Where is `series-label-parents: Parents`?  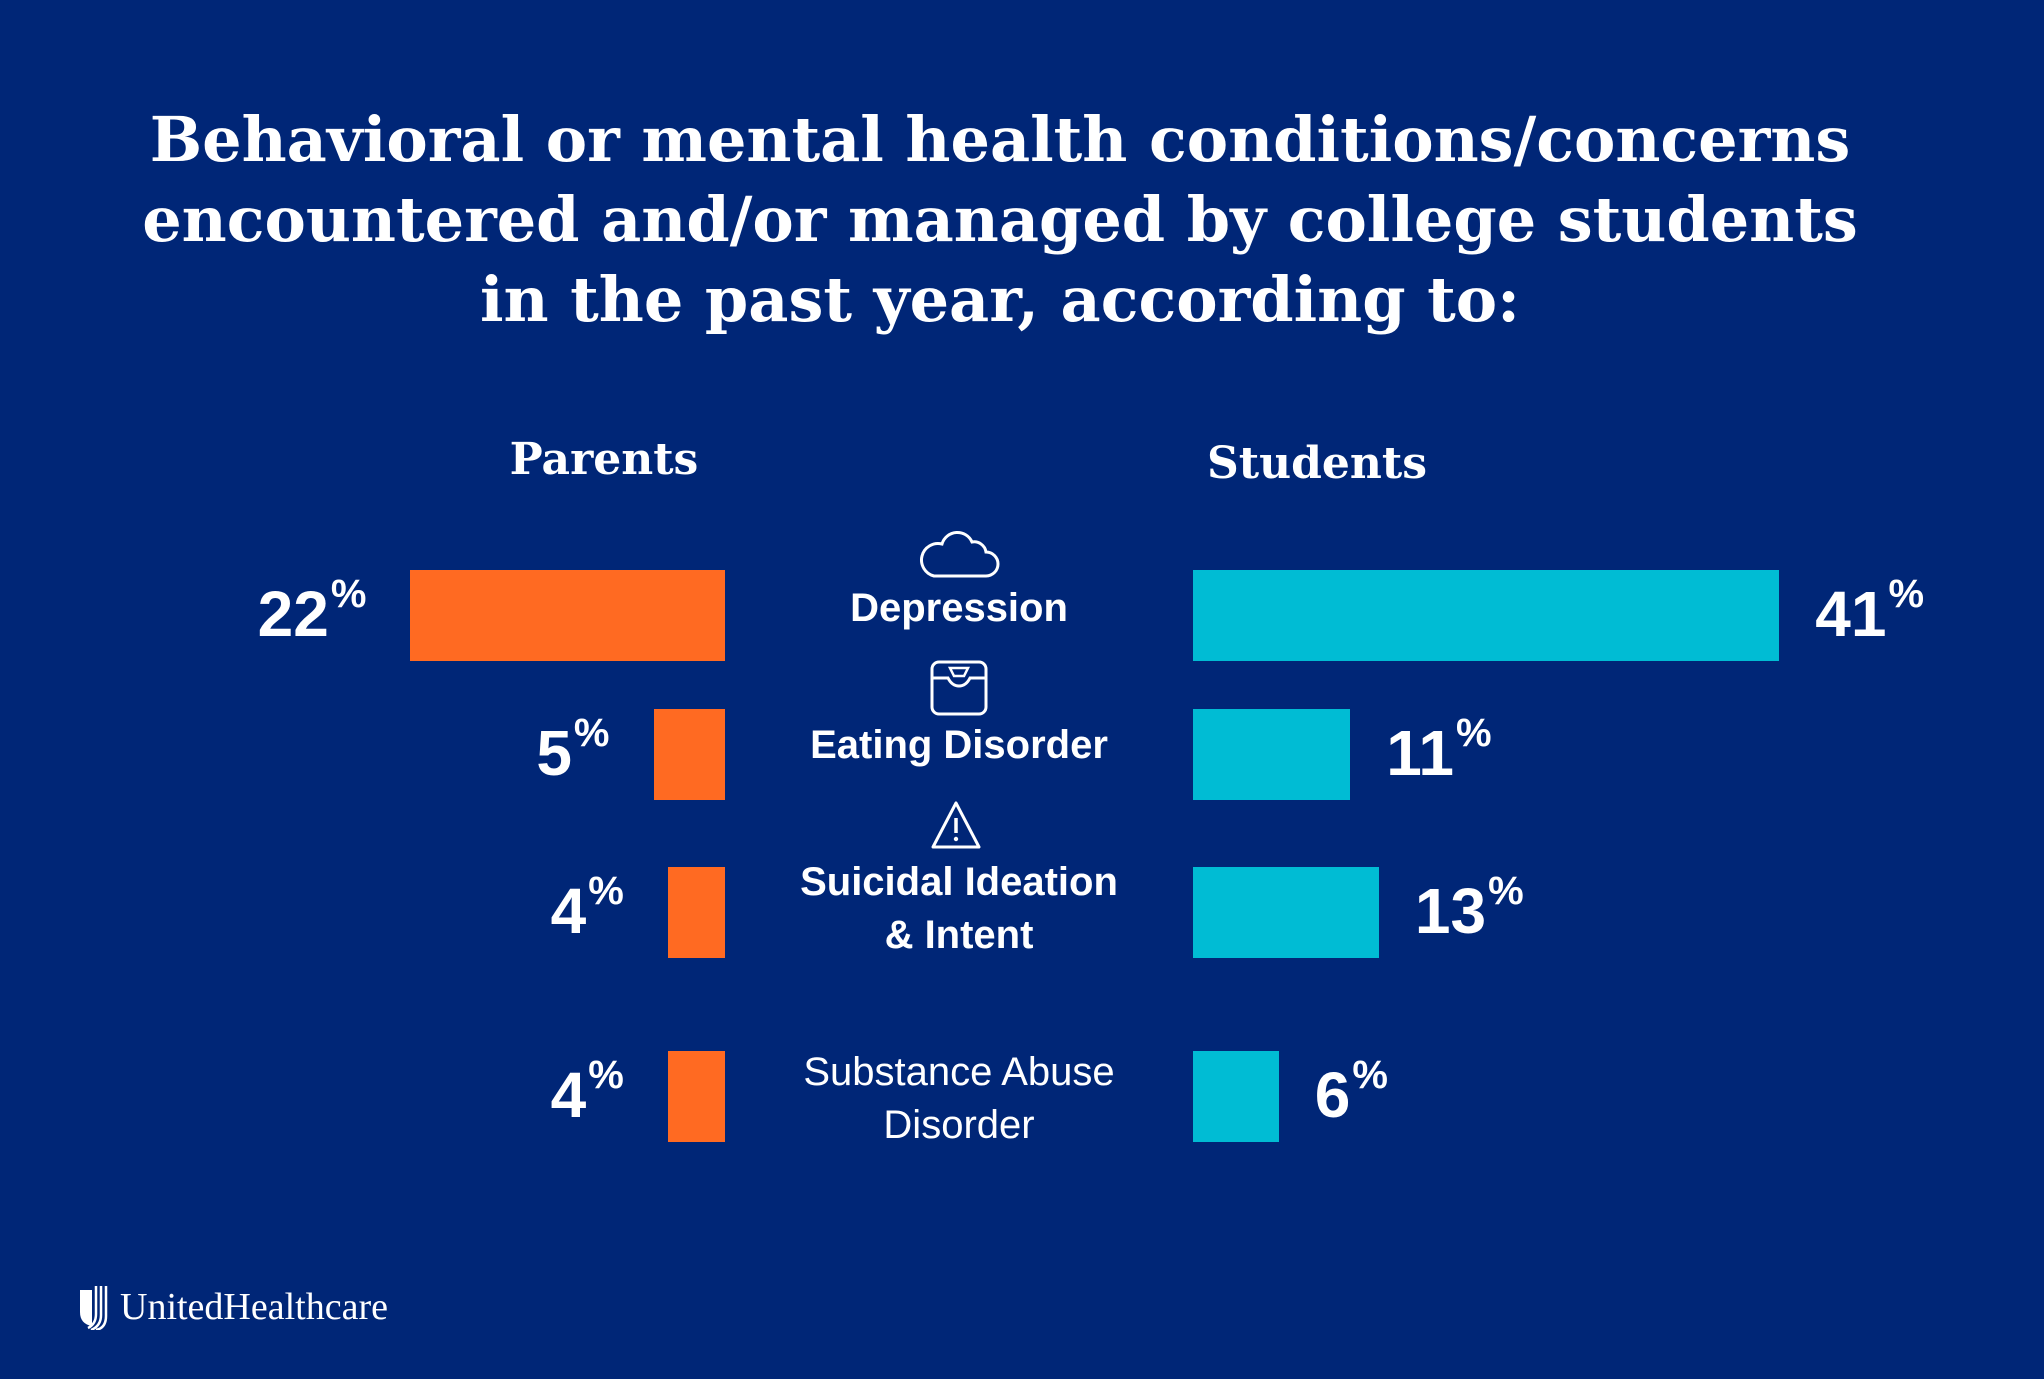 series-label-parents: Parents is located at coordinates (604, 459).